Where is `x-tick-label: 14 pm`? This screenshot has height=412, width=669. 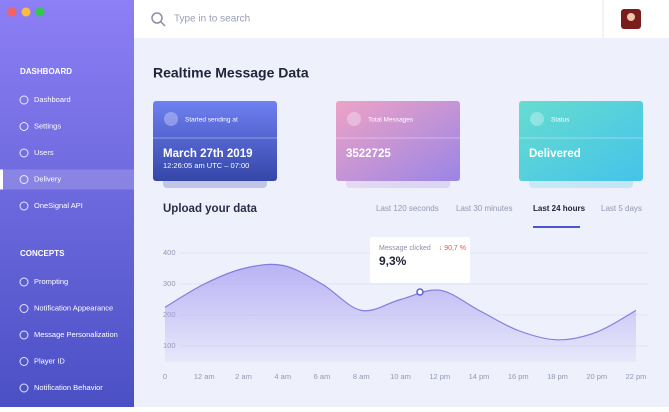 x-tick-label: 14 pm is located at coordinates (479, 376).